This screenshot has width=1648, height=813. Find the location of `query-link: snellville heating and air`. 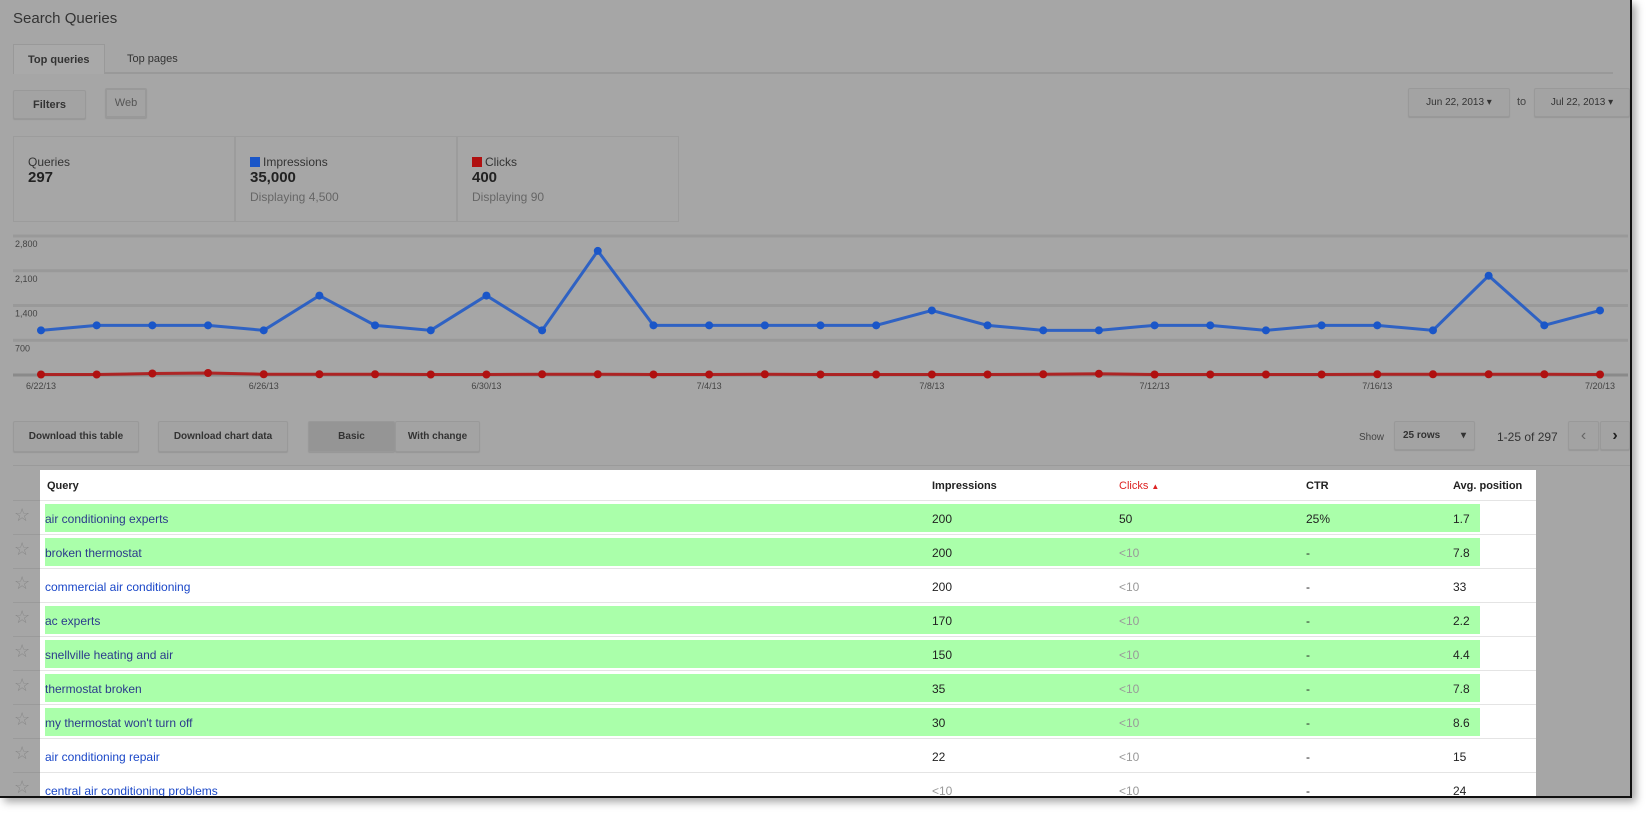

query-link: snellville heating and air is located at coordinates (109, 655).